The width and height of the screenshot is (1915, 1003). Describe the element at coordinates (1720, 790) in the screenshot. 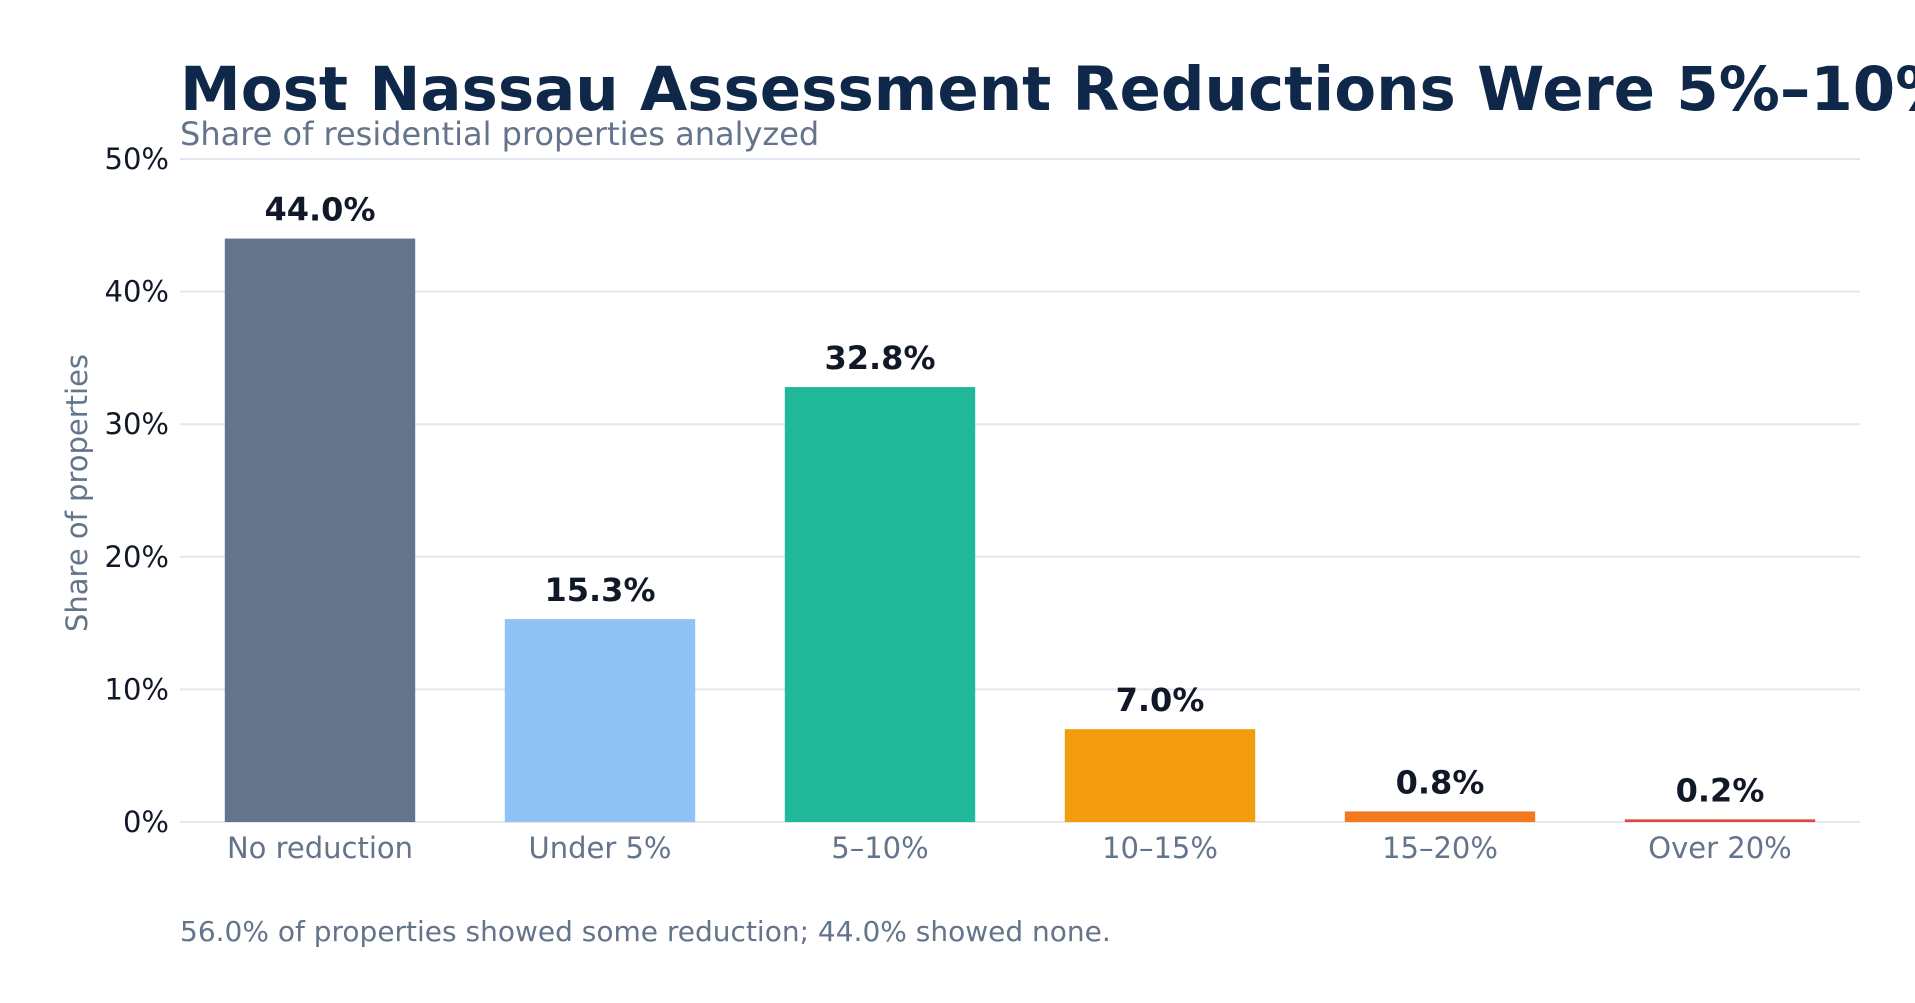

I see `data-label: 0.2%` at that location.